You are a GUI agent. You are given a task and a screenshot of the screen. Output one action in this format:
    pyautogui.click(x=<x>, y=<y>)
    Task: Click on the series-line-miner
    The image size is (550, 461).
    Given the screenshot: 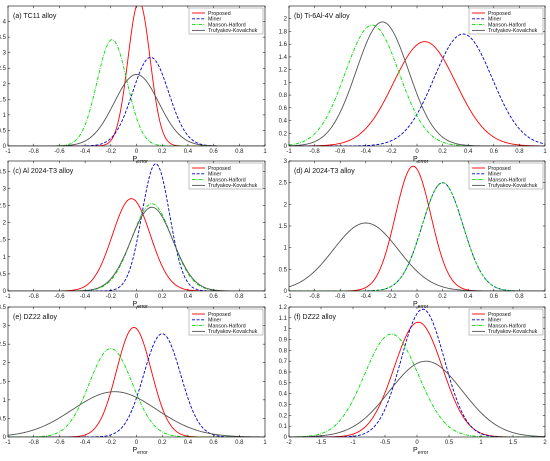 What is the action you would take?
    pyautogui.click(x=417, y=236)
    